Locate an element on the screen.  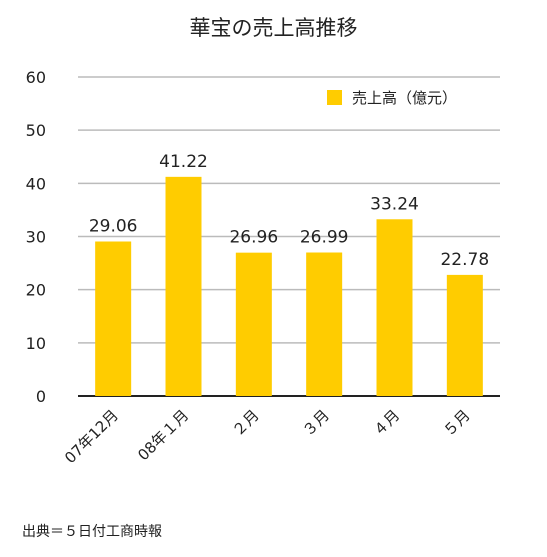
x-tick-label: ３月 is located at coordinates (316, 423).